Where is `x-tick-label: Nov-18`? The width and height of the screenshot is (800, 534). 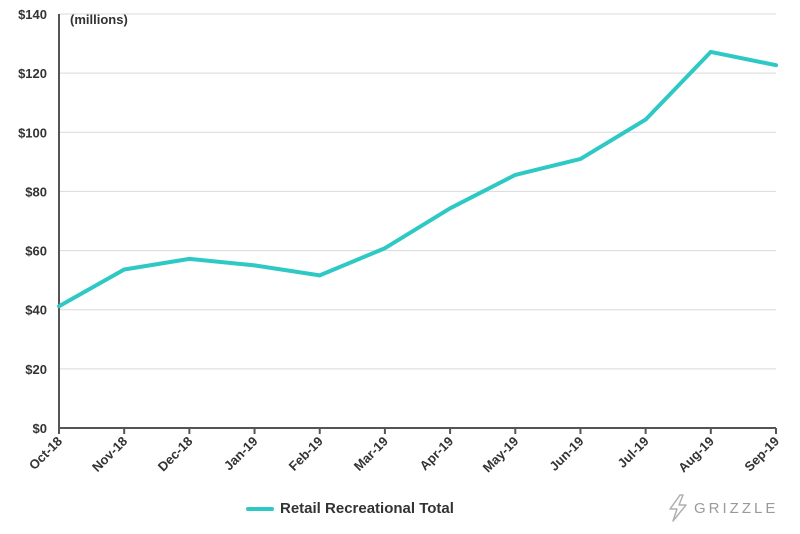 x-tick-label: Nov-18 is located at coordinates (109, 454).